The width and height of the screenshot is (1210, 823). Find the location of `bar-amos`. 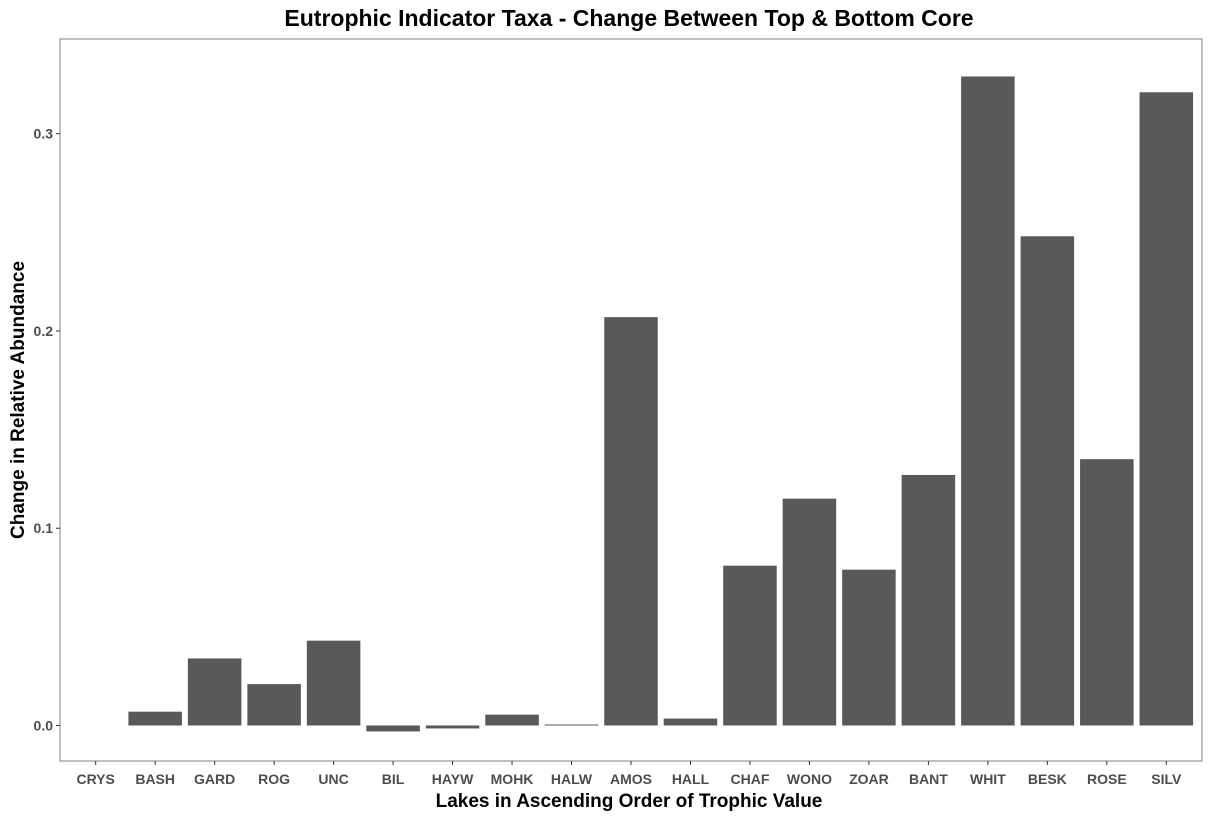

bar-amos is located at coordinates (631, 521).